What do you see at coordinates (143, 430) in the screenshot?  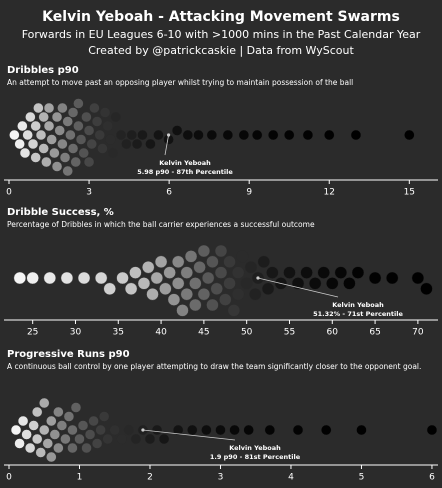 I see `highlight-point` at bounding box center [143, 430].